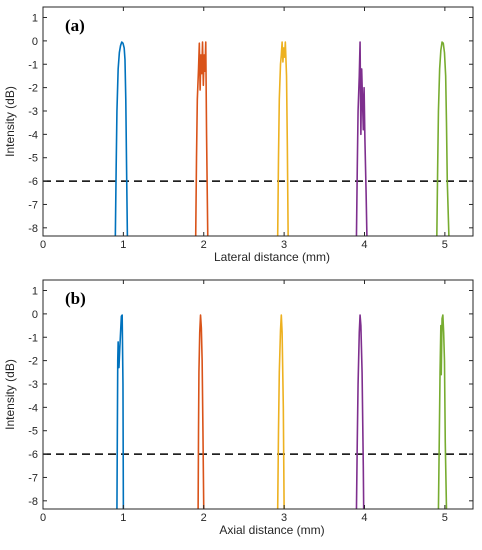 The height and width of the screenshot is (550, 482). Describe the element at coordinates (75, 298) in the screenshot. I see `panel-label: (b)` at that location.